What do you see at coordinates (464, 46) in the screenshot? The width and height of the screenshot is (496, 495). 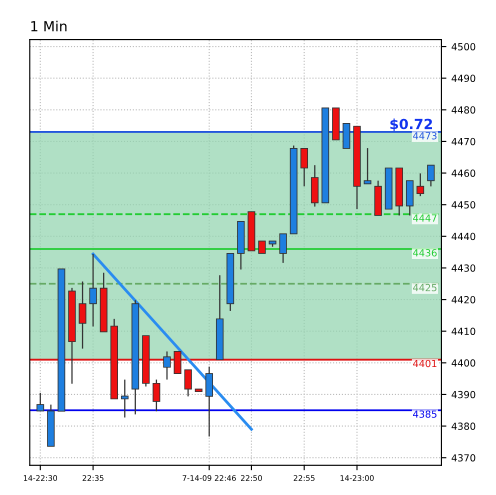 I see `y-tick-label: 4500` at bounding box center [464, 46].